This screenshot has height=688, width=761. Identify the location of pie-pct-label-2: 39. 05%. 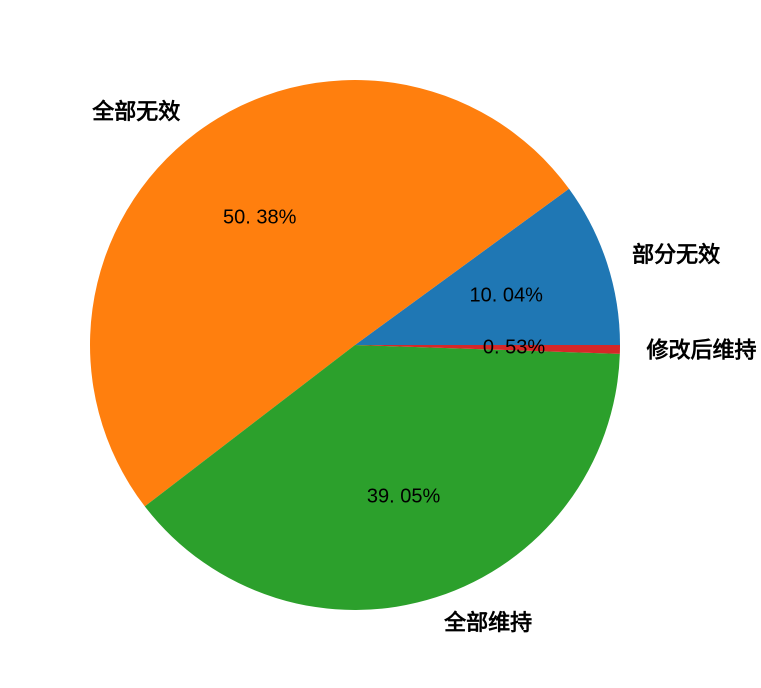
(404, 496).